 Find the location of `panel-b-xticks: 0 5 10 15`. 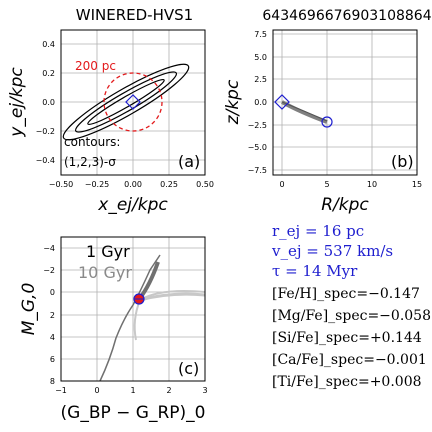

panel-b-xticks: 0 5 10 15 is located at coordinates (350, 184).